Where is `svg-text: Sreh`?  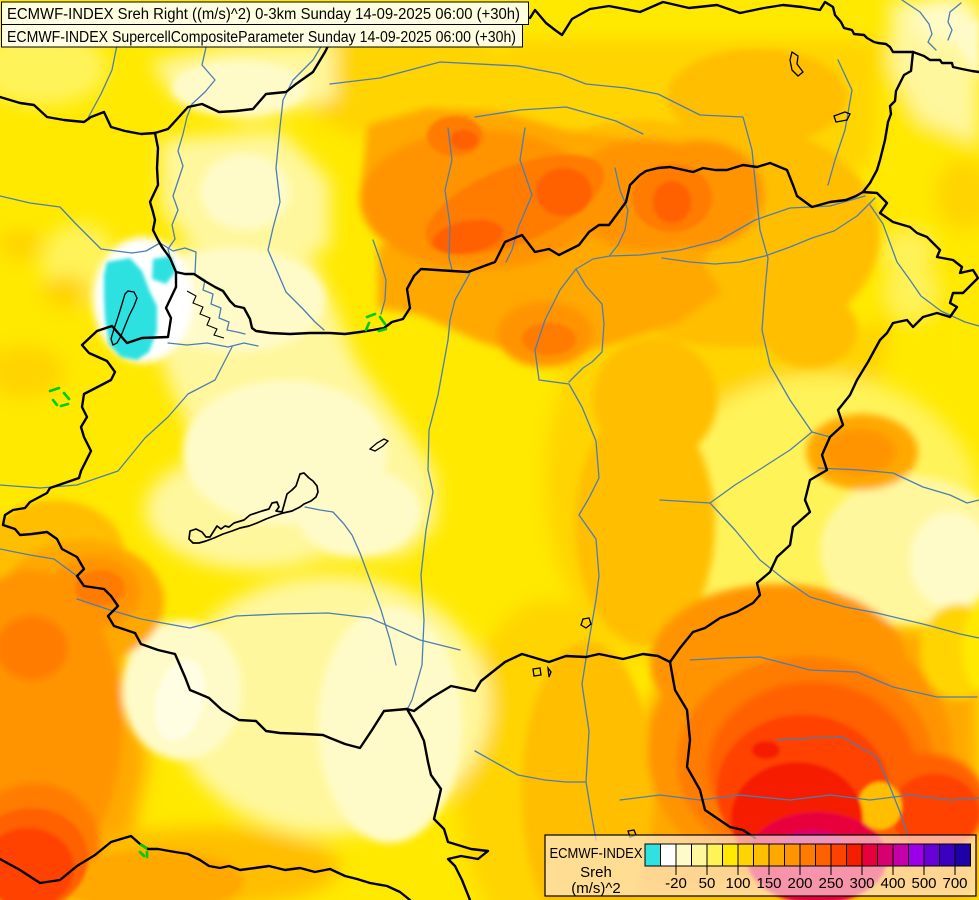
svg-text: Sreh is located at coordinates (596, 872).